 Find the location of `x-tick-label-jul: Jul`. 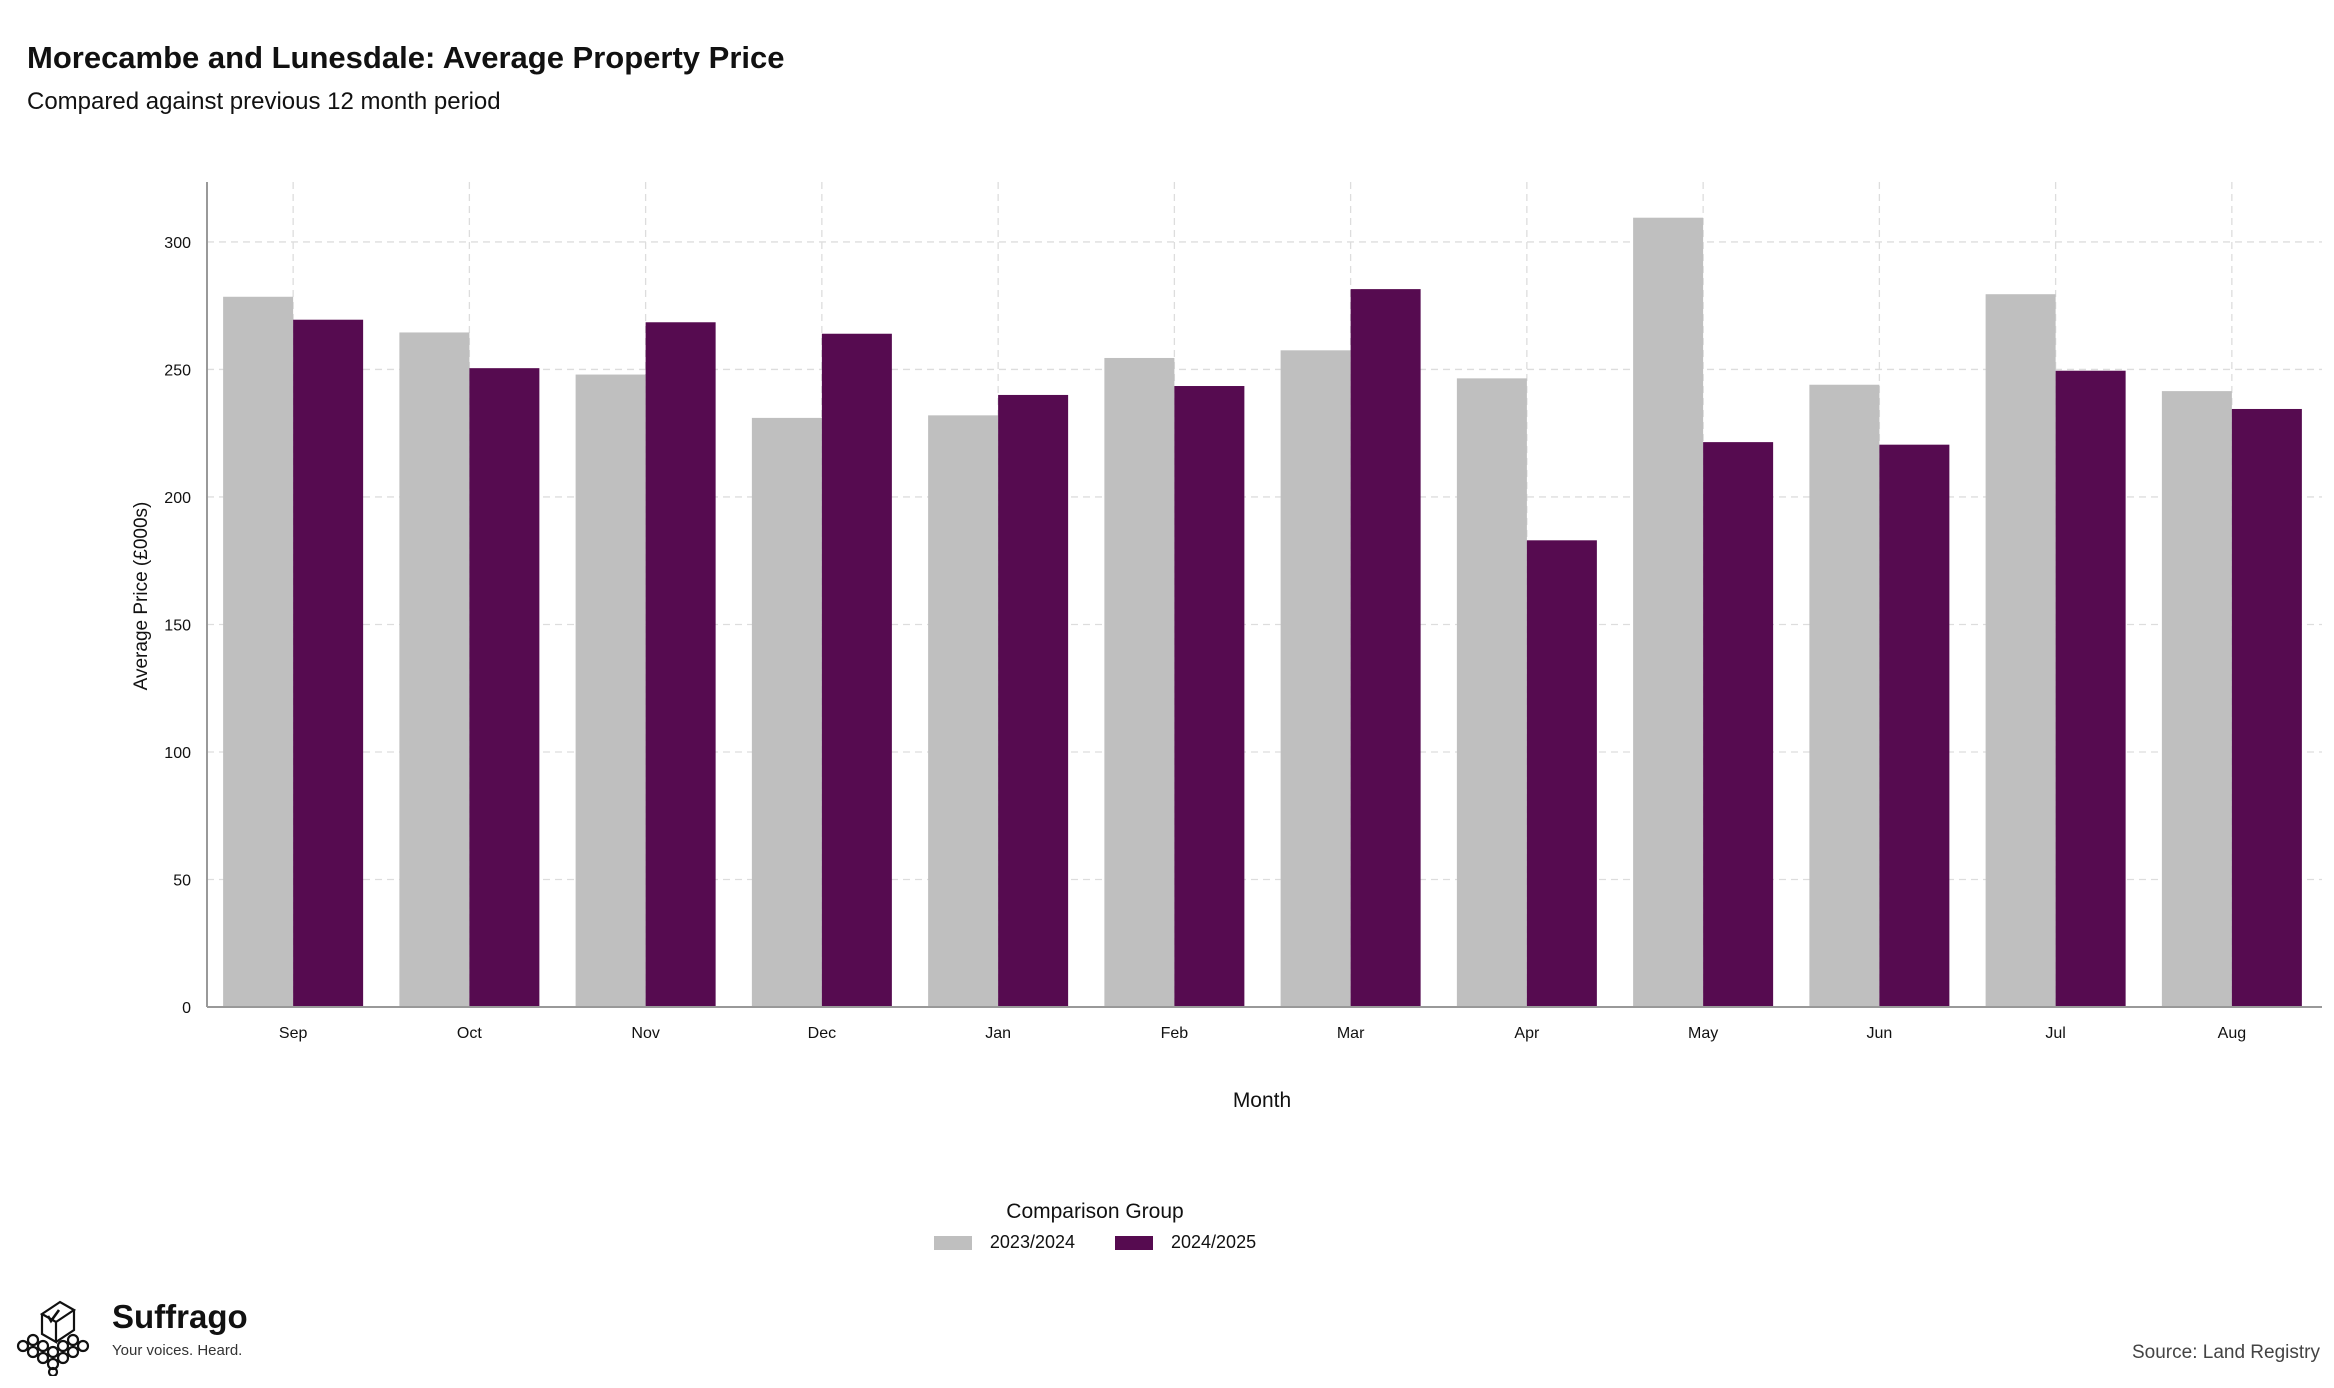

x-tick-label-jul: Jul is located at coordinates (2055, 1033).